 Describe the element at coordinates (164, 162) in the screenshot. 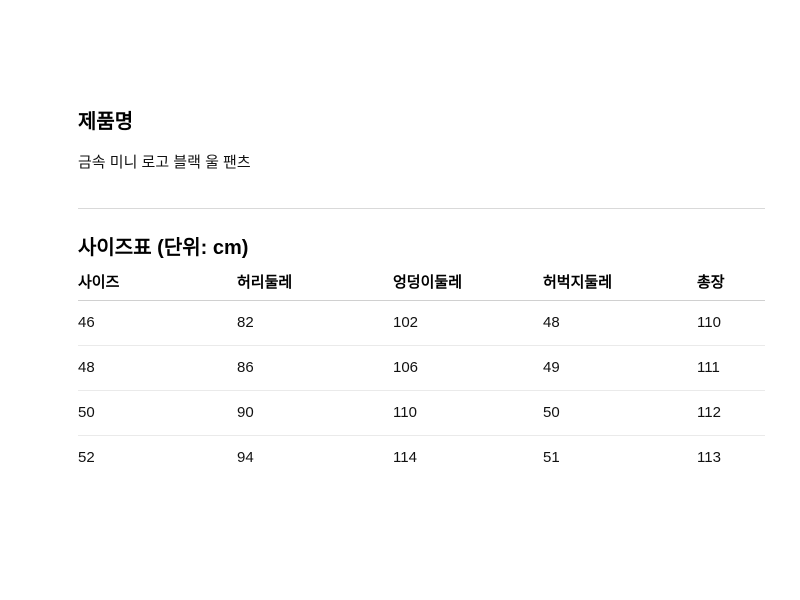

I see `product-name-text: 금속 미니 로고 블랙 울 팬츠` at that location.